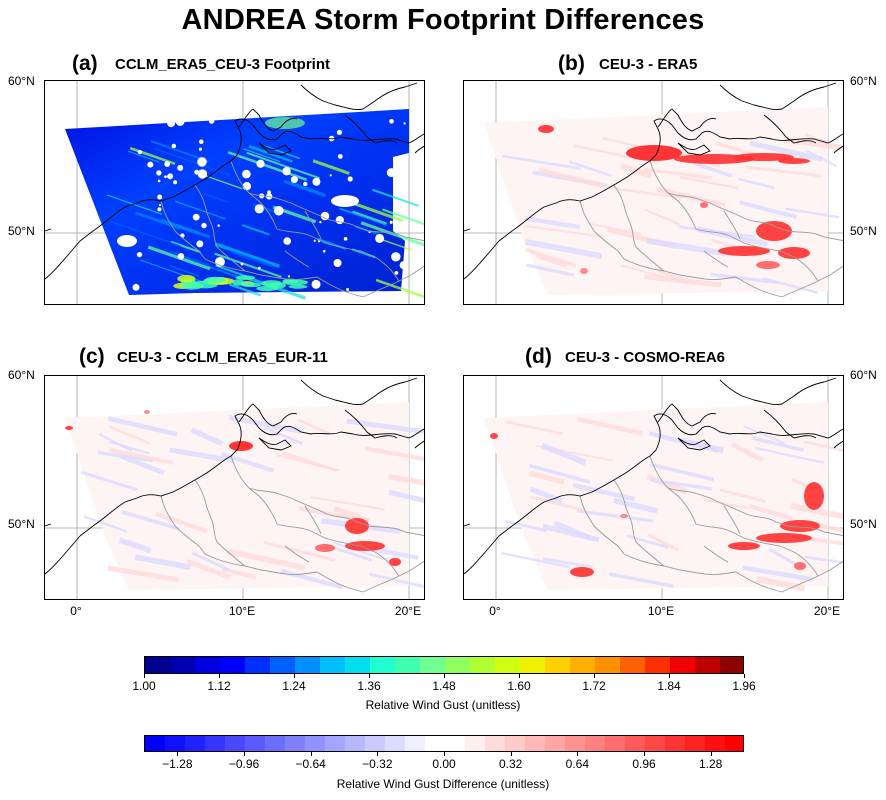 This screenshot has height=800, width=886. I want to click on colorbar-tick-label: 1.28, so click(710, 764).